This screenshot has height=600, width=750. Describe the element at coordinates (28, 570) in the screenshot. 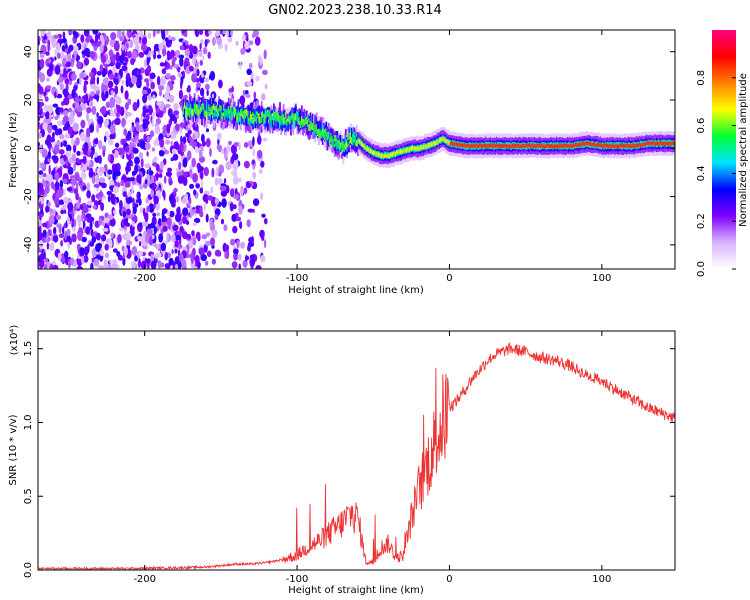

I see `y-tick-label: 0.0` at that location.